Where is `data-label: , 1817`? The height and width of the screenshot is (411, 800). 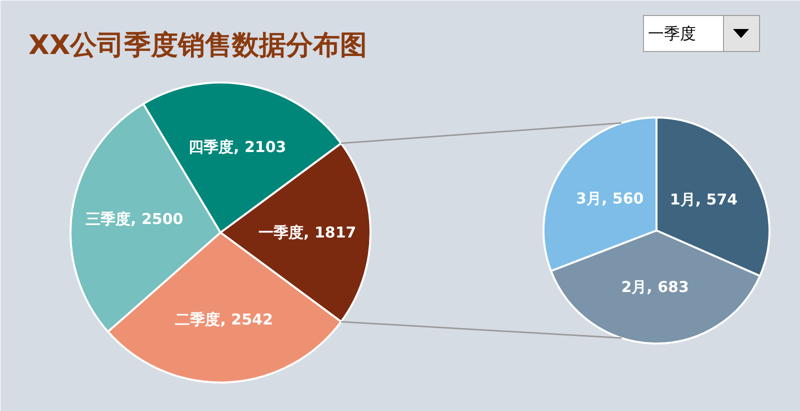 data-label: , 1817 is located at coordinates (330, 233).